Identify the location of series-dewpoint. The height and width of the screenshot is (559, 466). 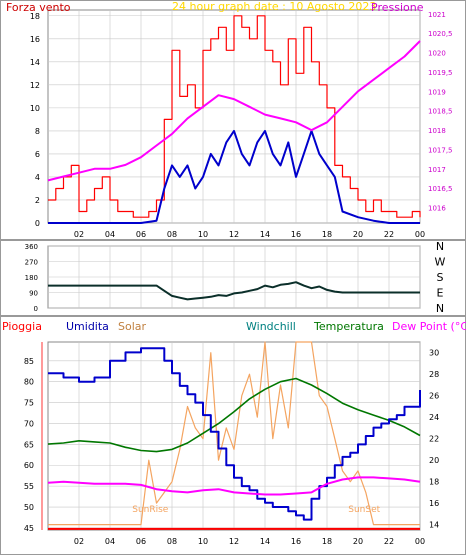
(234, 486).